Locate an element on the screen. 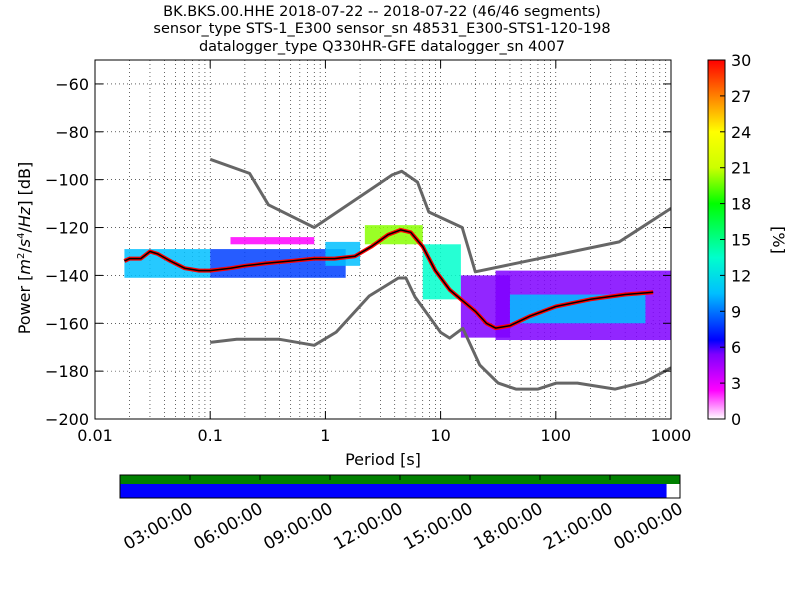 This screenshot has height=600, width=800. colorbar-tick-label: 24 is located at coordinates (741, 132).